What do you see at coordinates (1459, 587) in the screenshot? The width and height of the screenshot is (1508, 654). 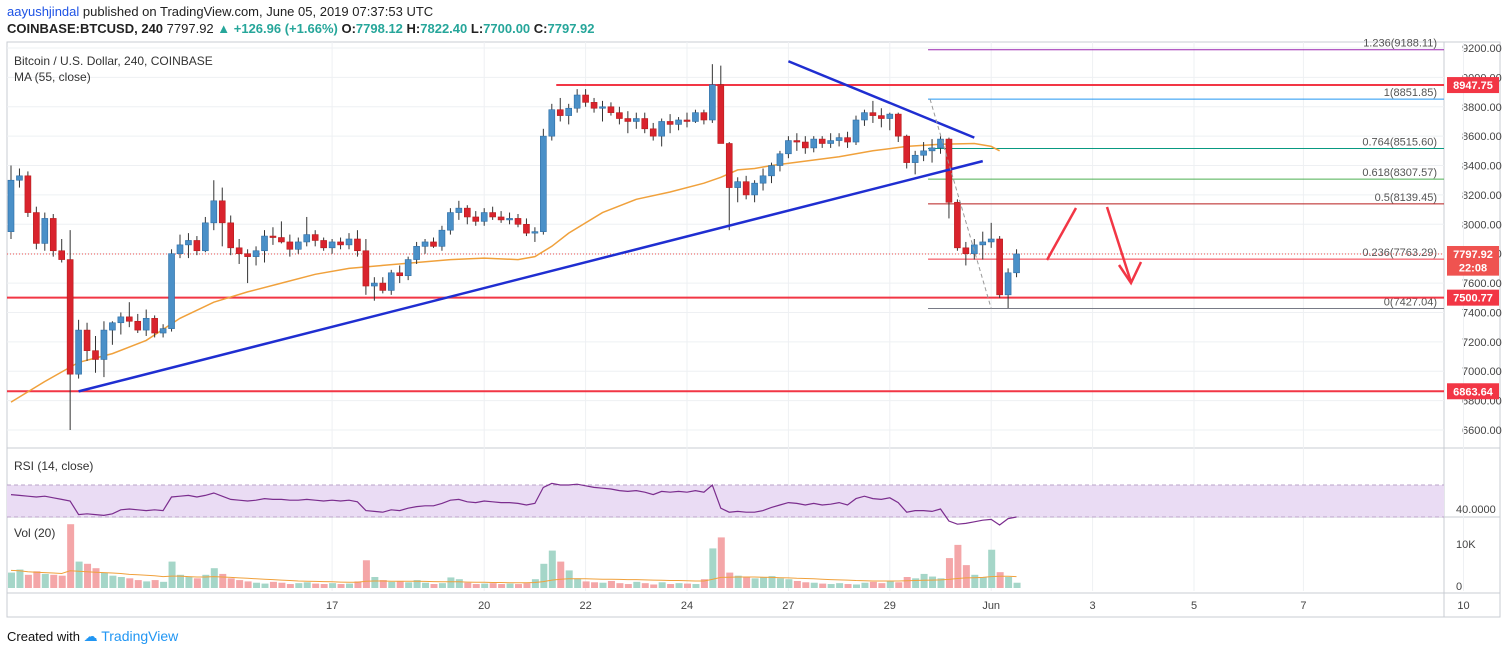 I see `volume-zero-label: 0` at bounding box center [1459, 587].